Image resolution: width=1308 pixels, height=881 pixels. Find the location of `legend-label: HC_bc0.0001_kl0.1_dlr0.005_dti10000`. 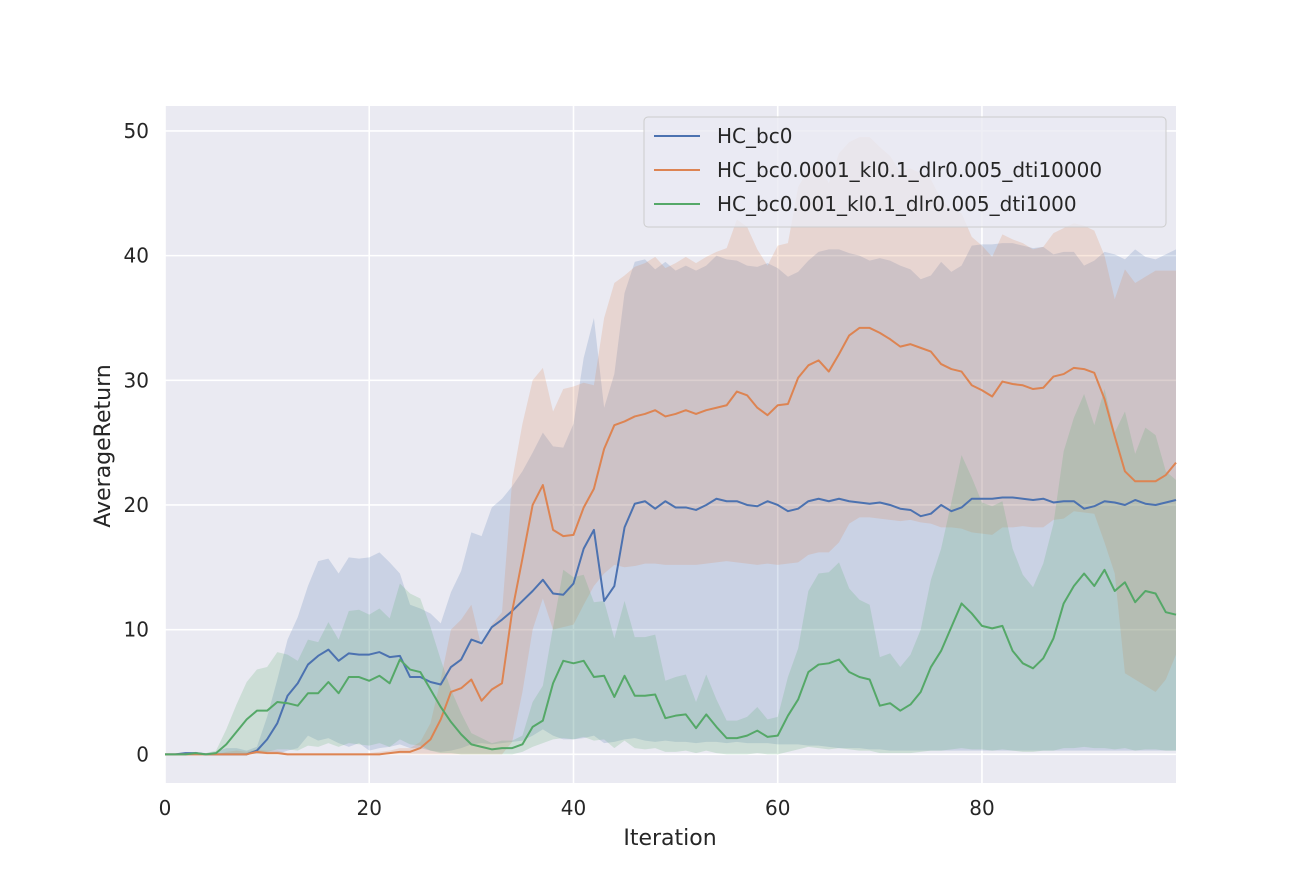

legend-label: HC_bc0.0001_kl0.1_dlr0.005_dti10000 is located at coordinates (909, 170).